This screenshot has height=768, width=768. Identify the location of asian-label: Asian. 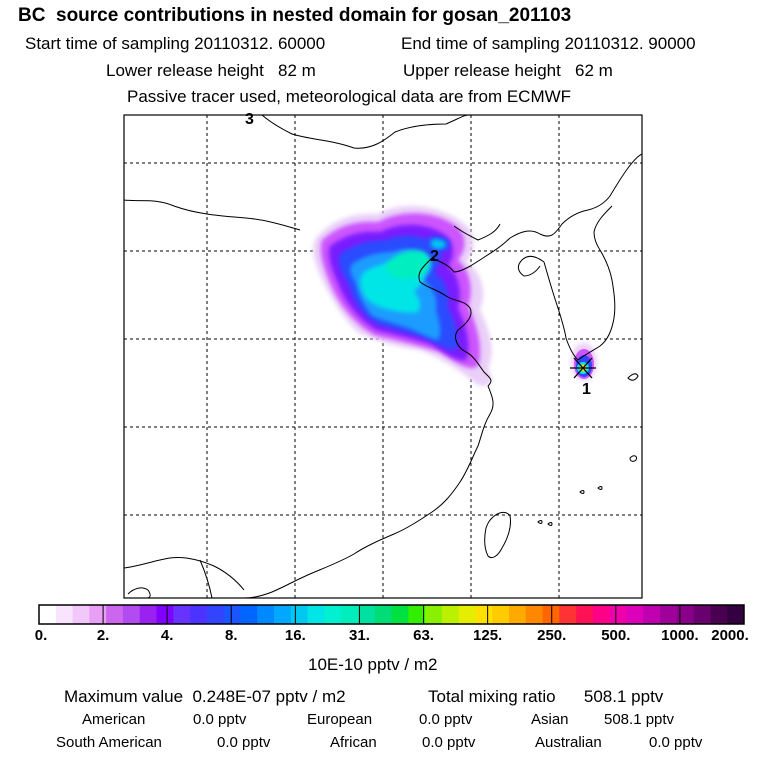
(550, 719).